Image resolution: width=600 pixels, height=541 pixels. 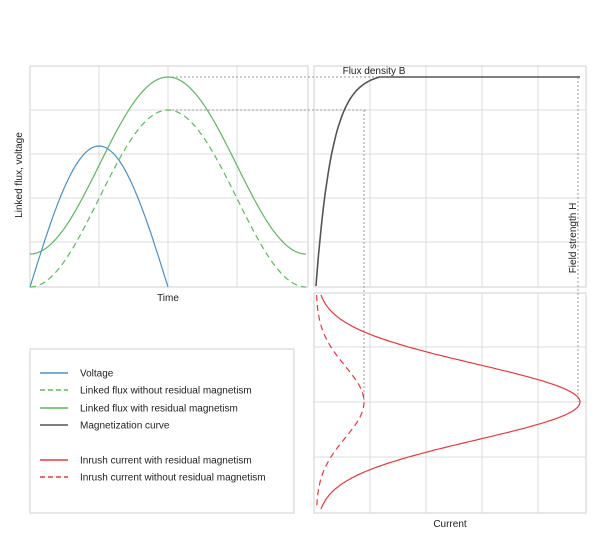 I want to click on flux-density-axis-label: Flux density B, so click(x=374, y=71).